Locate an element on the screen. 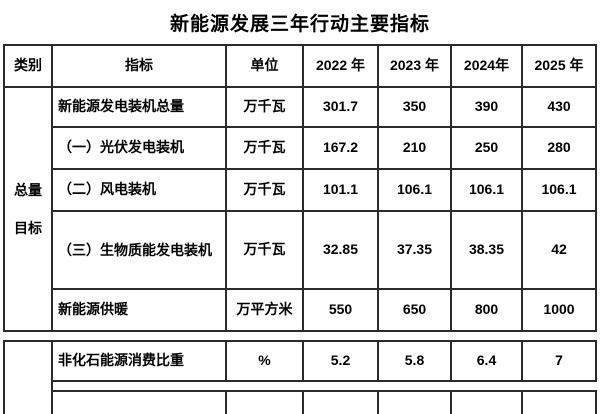  header-unit: 单位 is located at coordinates (265, 67).